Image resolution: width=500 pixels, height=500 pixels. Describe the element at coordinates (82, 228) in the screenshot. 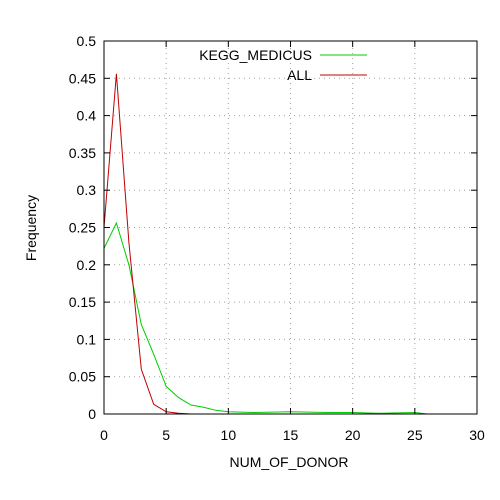

I see `y-tick-label: 0.25` at that location.